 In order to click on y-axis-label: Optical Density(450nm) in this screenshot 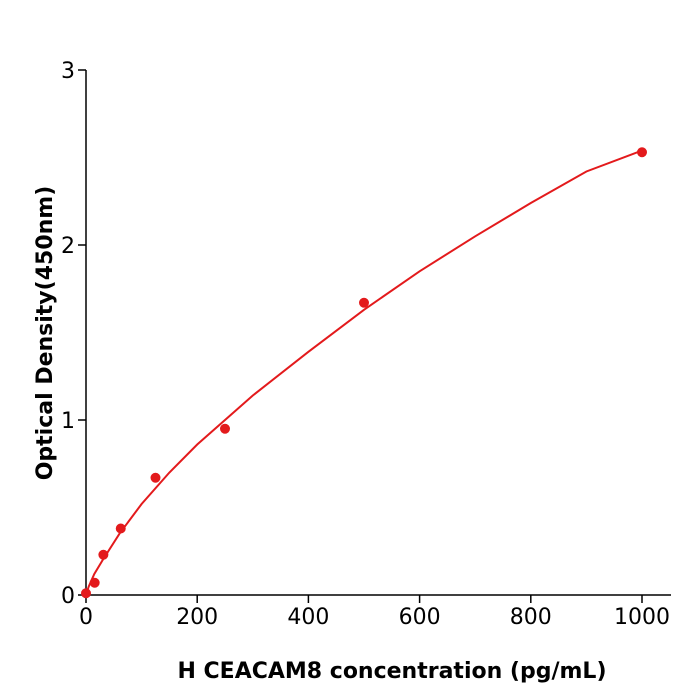, I will do `click(45, 333)`.